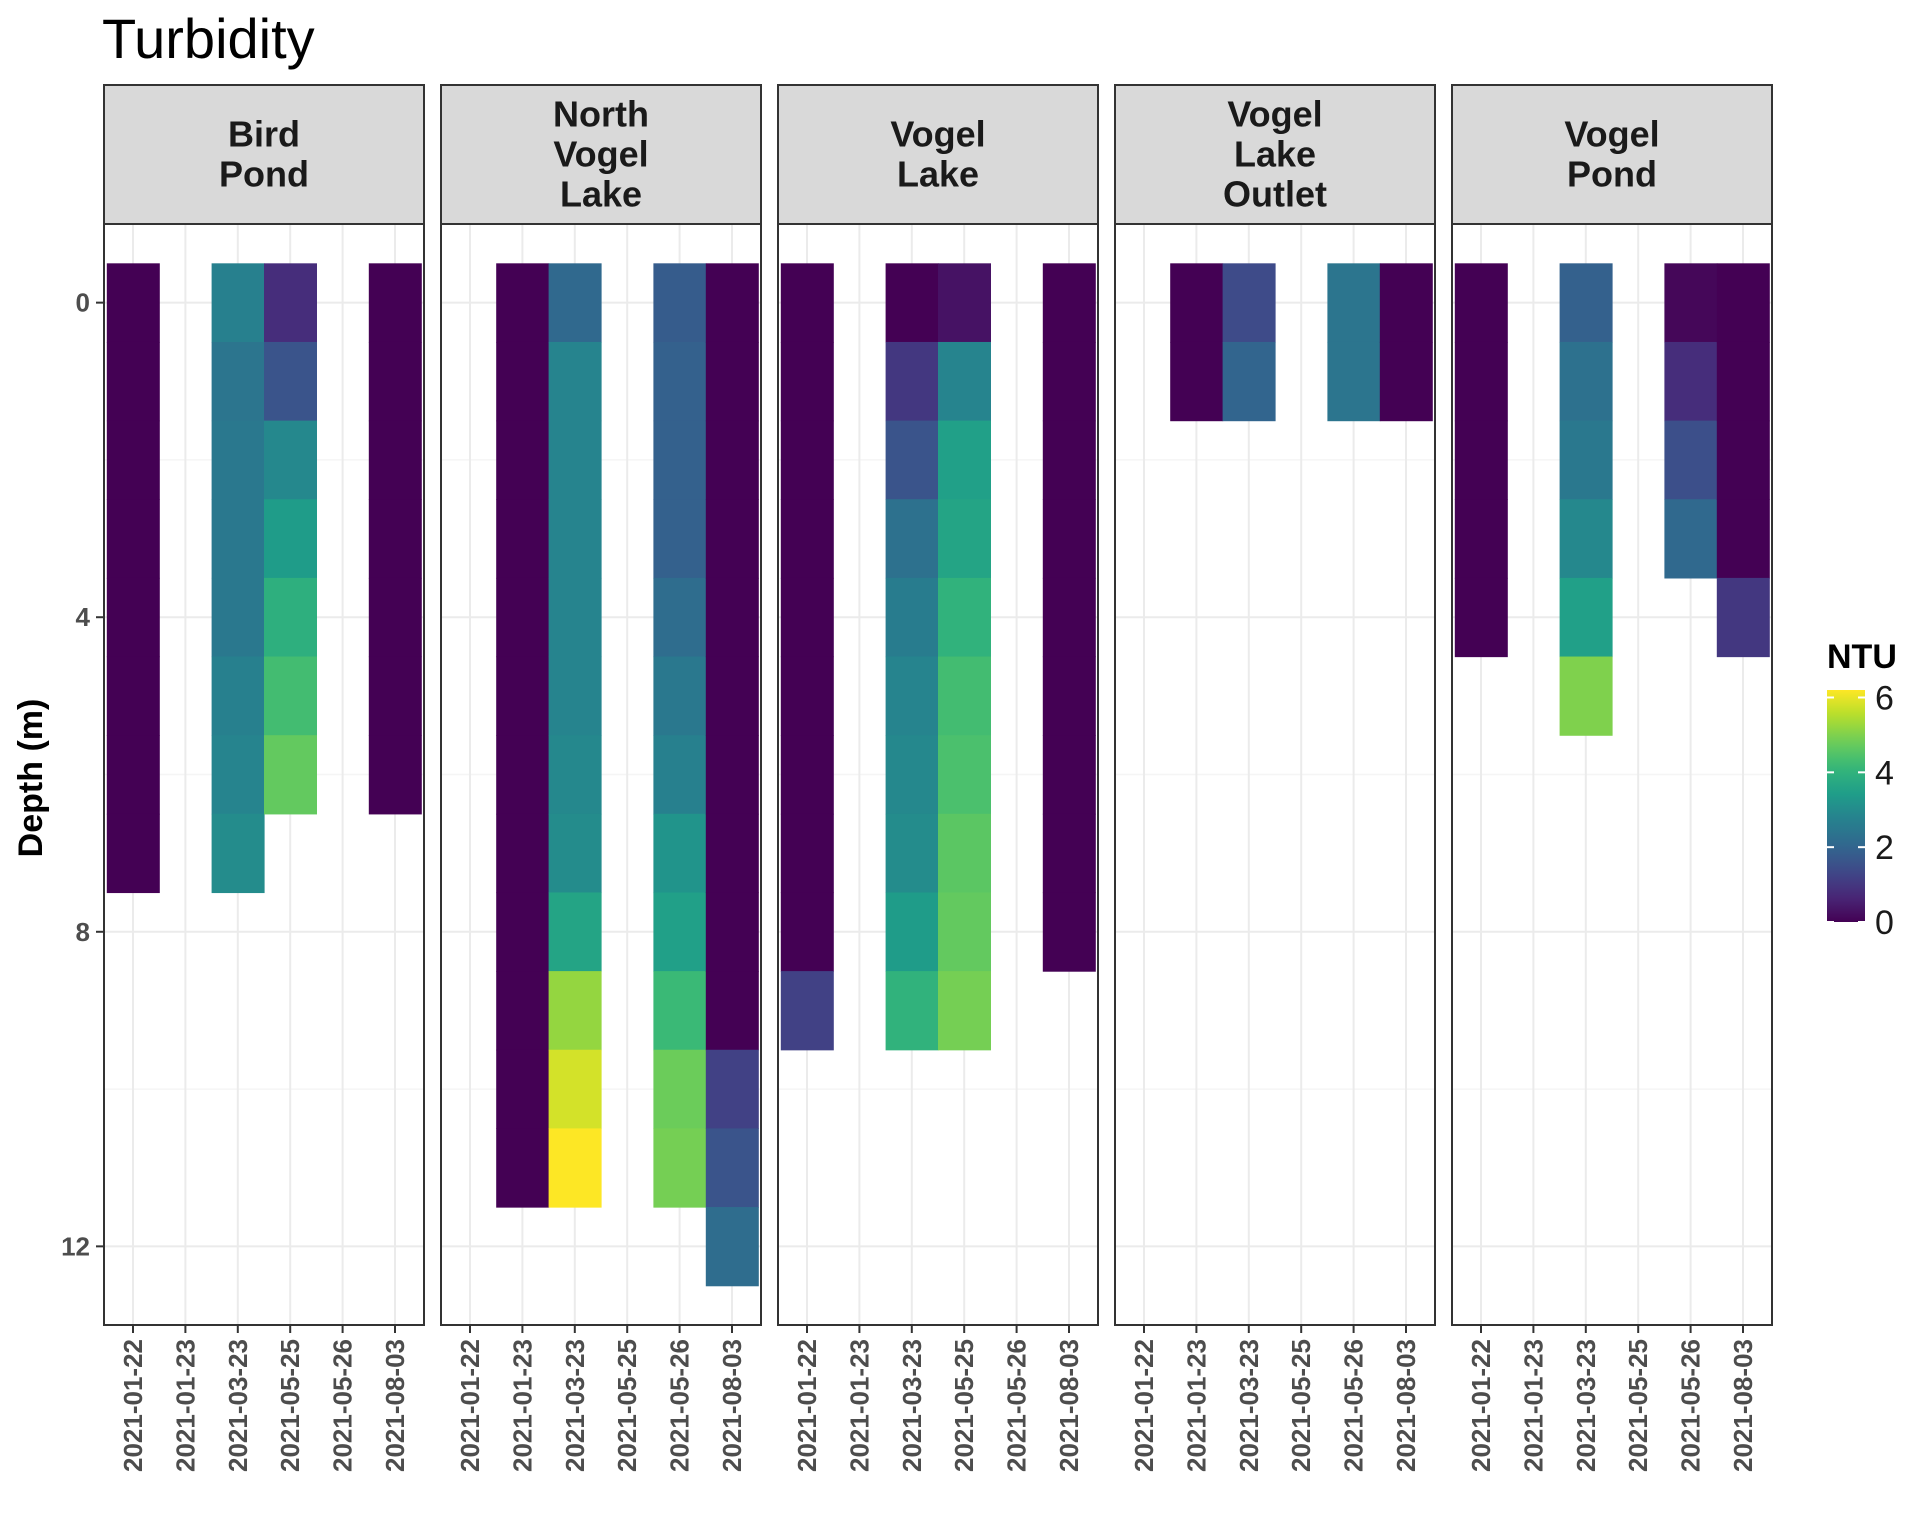 The image size is (1920, 1536). What do you see at coordinates (1884, 773) in the screenshot?
I see `legend-tick-label: 4` at bounding box center [1884, 773].